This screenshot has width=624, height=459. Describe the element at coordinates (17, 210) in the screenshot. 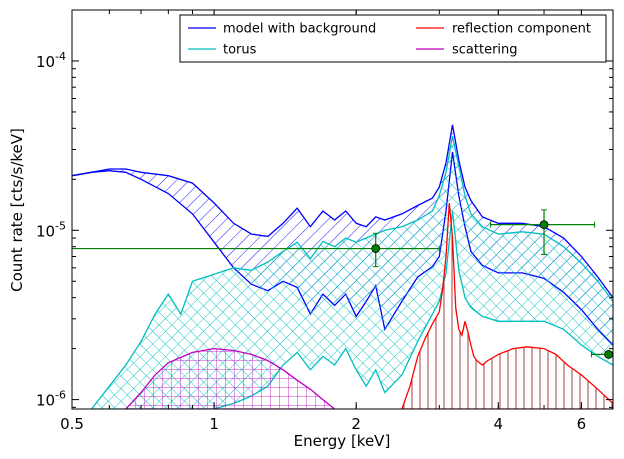

I see `y-axis-title: Count rate [cts/s/keV]` at that location.